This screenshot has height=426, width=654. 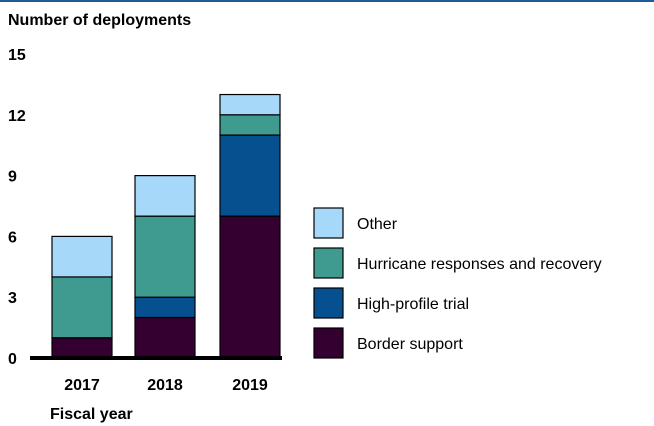 What do you see at coordinates (99, 20) in the screenshot?
I see `y-axis-title: Number of deployments` at bounding box center [99, 20].